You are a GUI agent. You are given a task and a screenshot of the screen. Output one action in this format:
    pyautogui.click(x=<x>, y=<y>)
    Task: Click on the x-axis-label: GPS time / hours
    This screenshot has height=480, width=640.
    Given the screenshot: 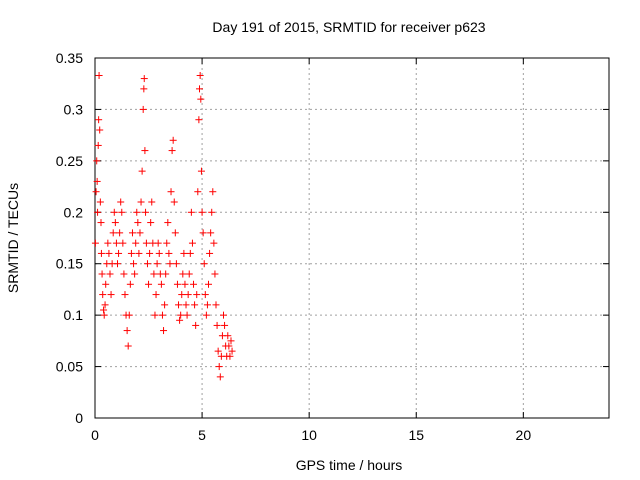 What is the action you would take?
    pyautogui.click(x=349, y=465)
    